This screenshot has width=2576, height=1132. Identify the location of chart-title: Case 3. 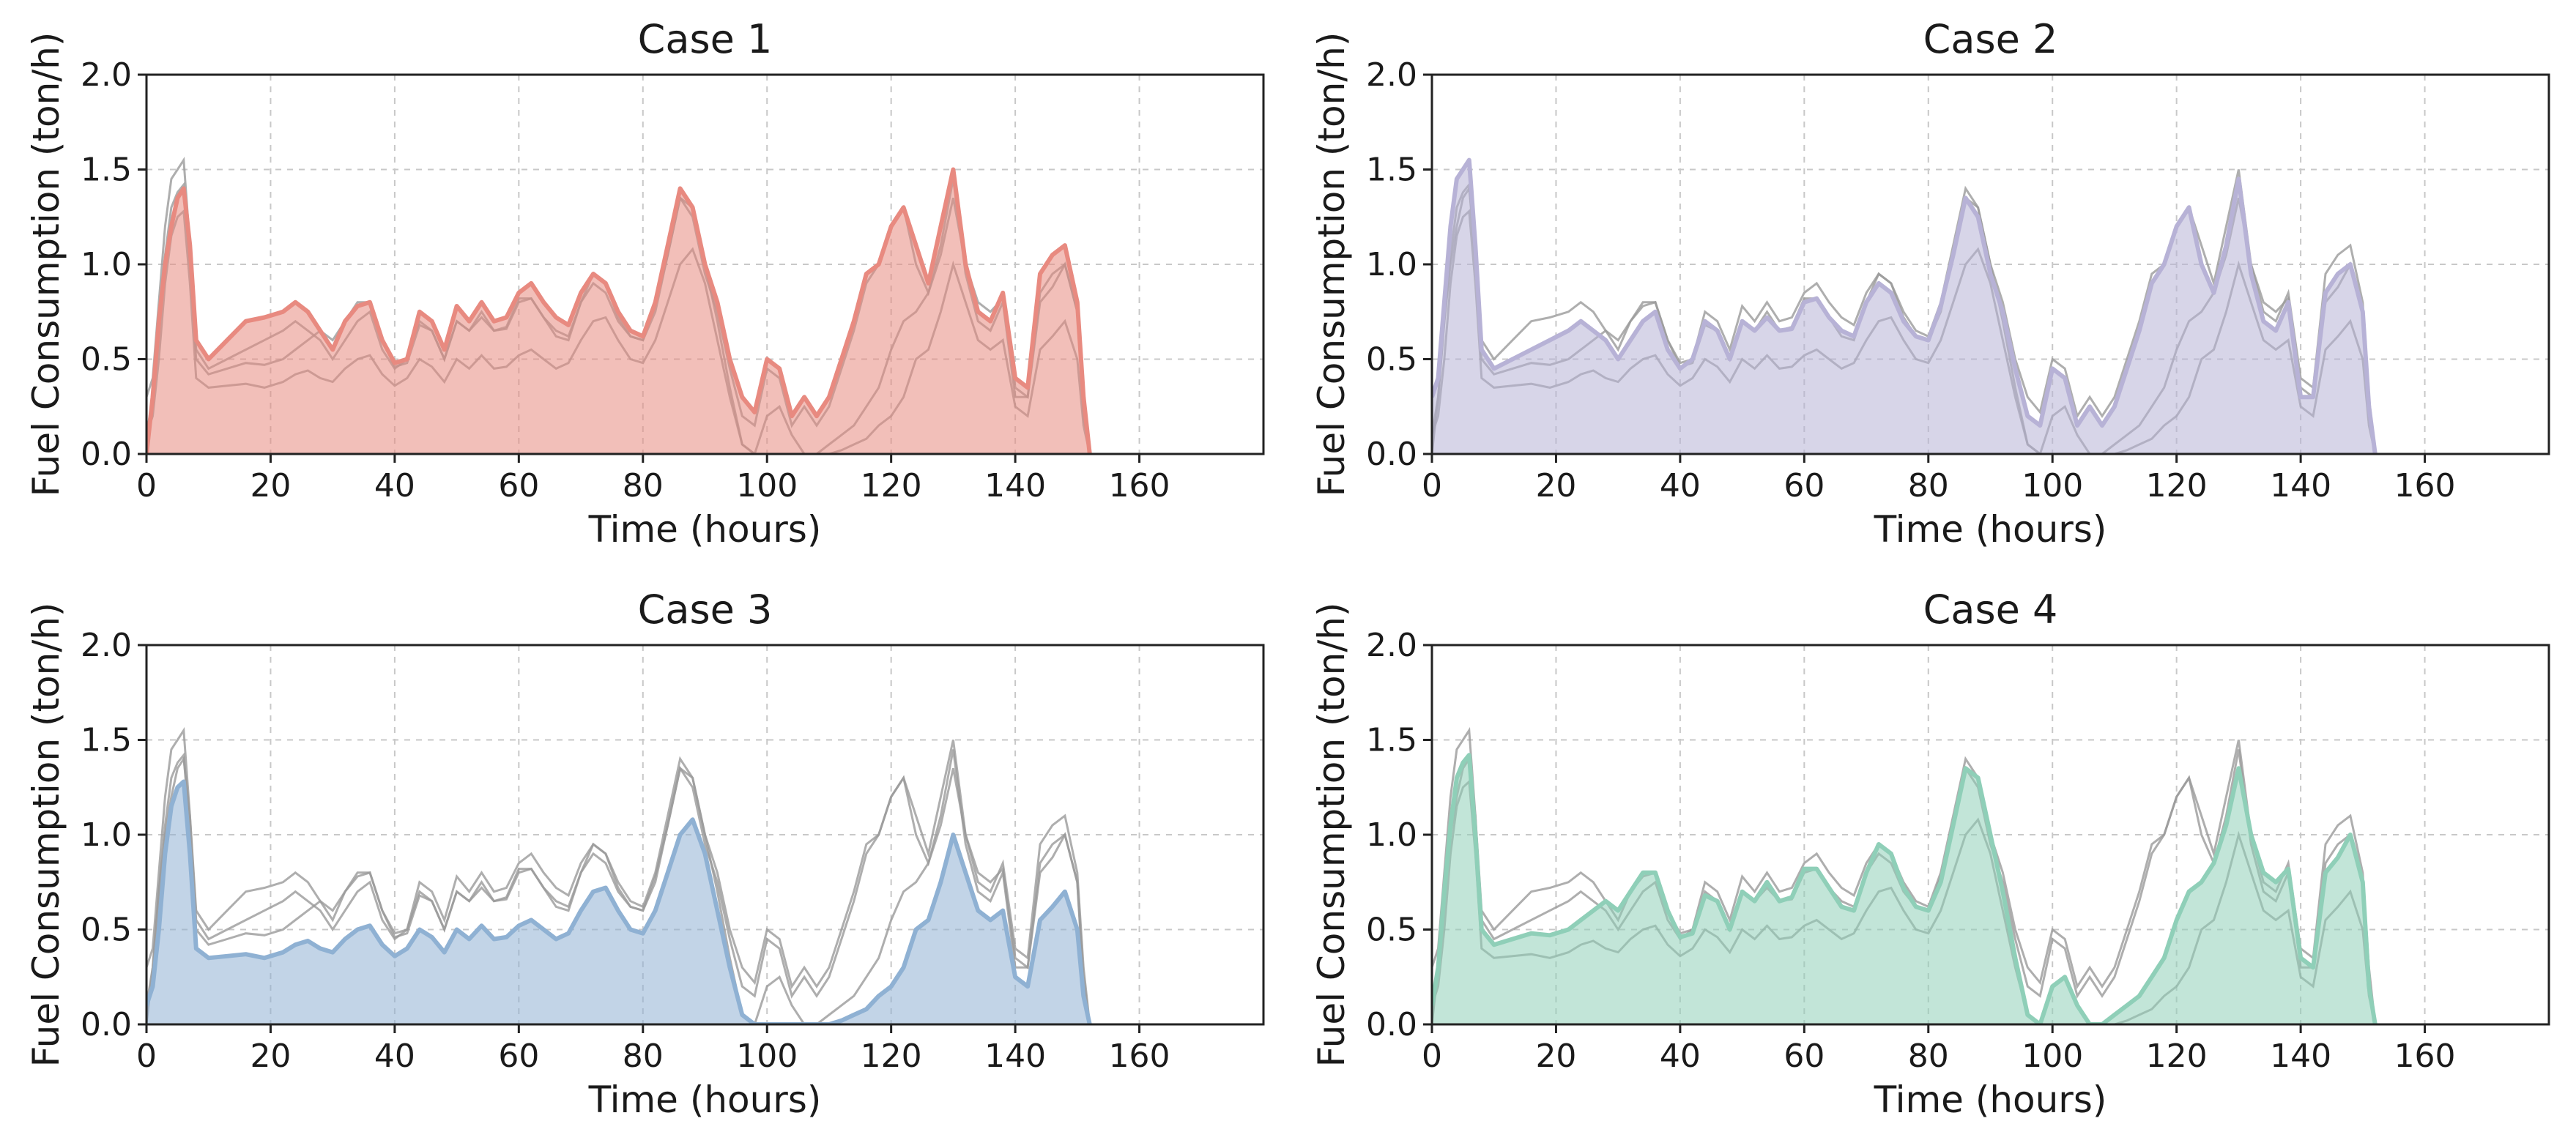
(705, 610).